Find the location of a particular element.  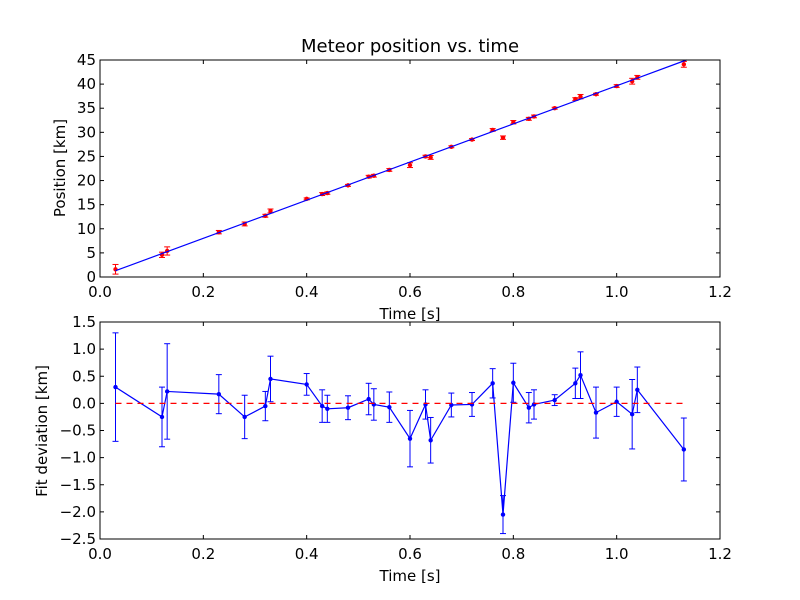

y-tick-label: 0 is located at coordinates (91, 277).